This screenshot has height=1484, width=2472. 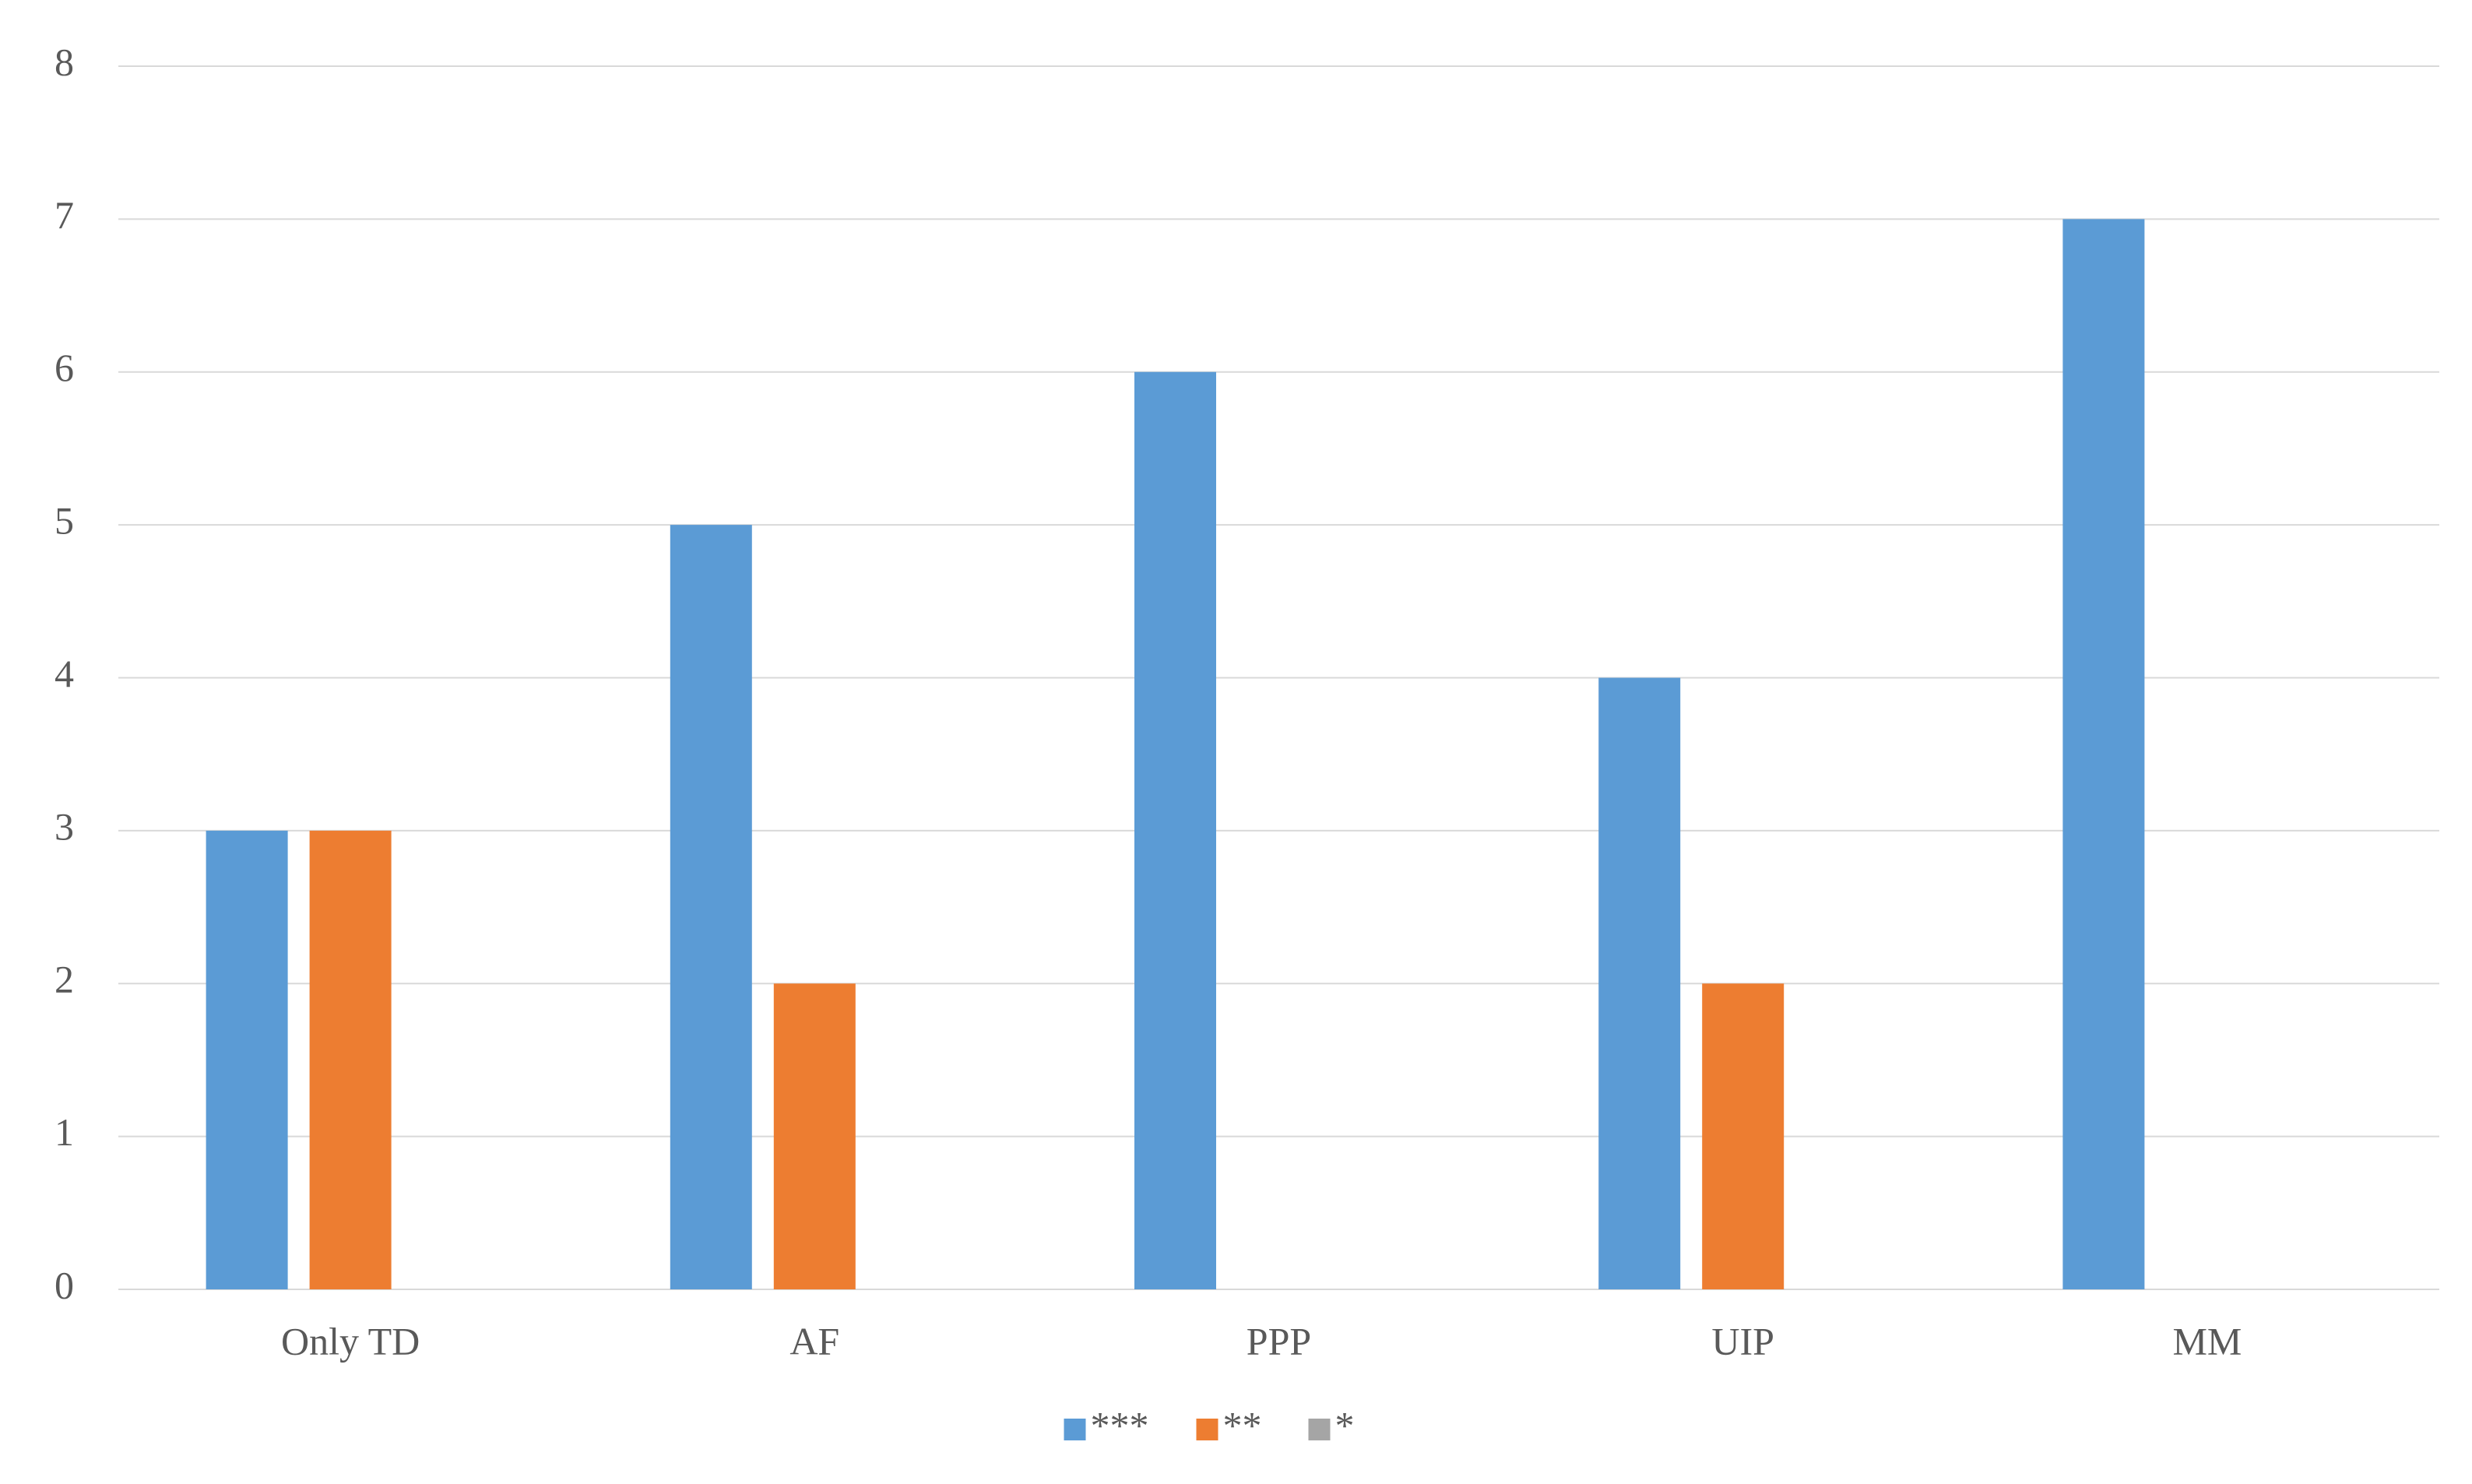 What do you see at coordinates (64, 62) in the screenshot?
I see `y-tick-label: 8` at bounding box center [64, 62].